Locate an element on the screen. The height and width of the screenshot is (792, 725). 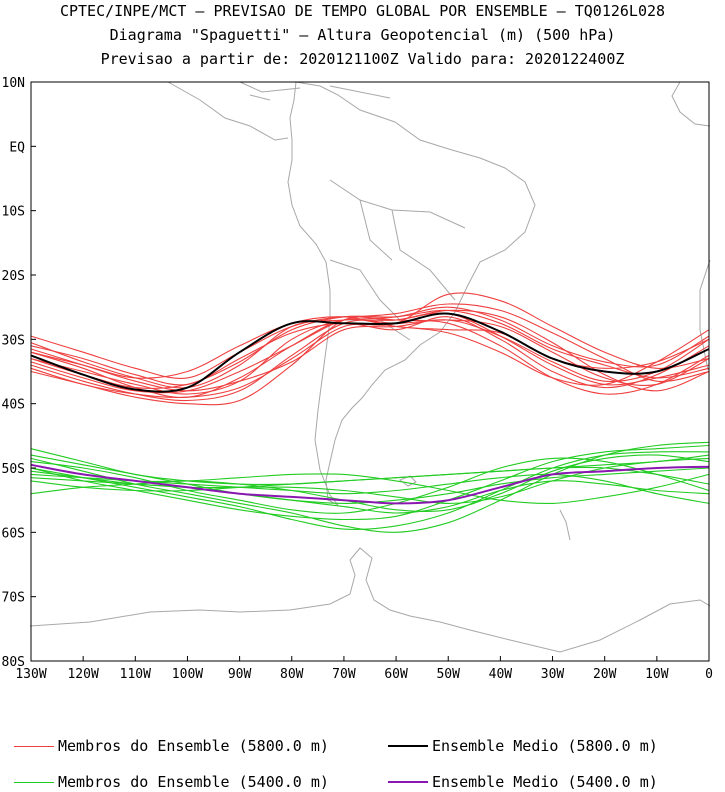
x-tick-label: 20W is located at coordinates (605, 674).